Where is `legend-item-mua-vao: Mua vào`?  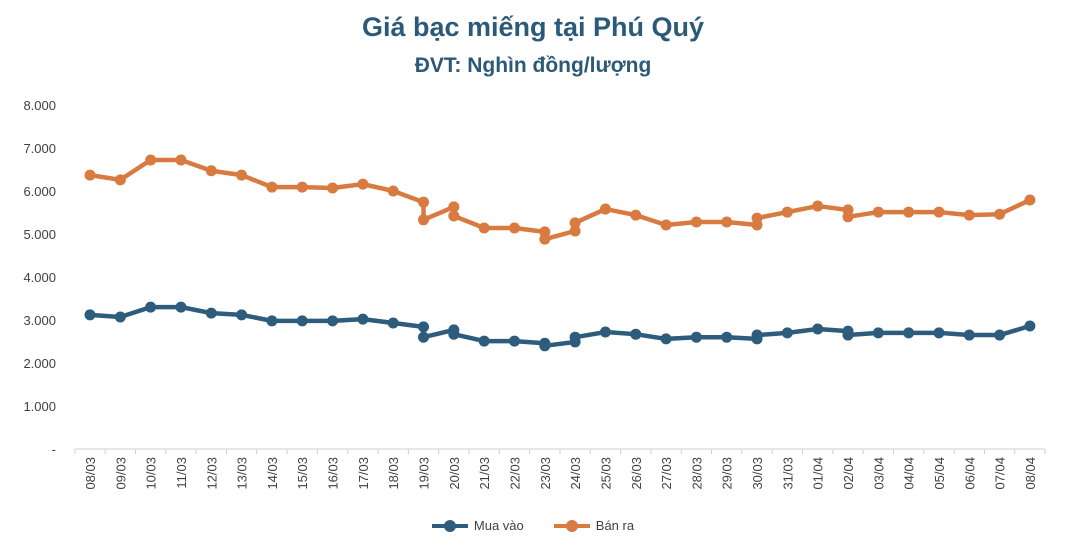 legend-item-mua-vao: Mua vào is located at coordinates (477, 525).